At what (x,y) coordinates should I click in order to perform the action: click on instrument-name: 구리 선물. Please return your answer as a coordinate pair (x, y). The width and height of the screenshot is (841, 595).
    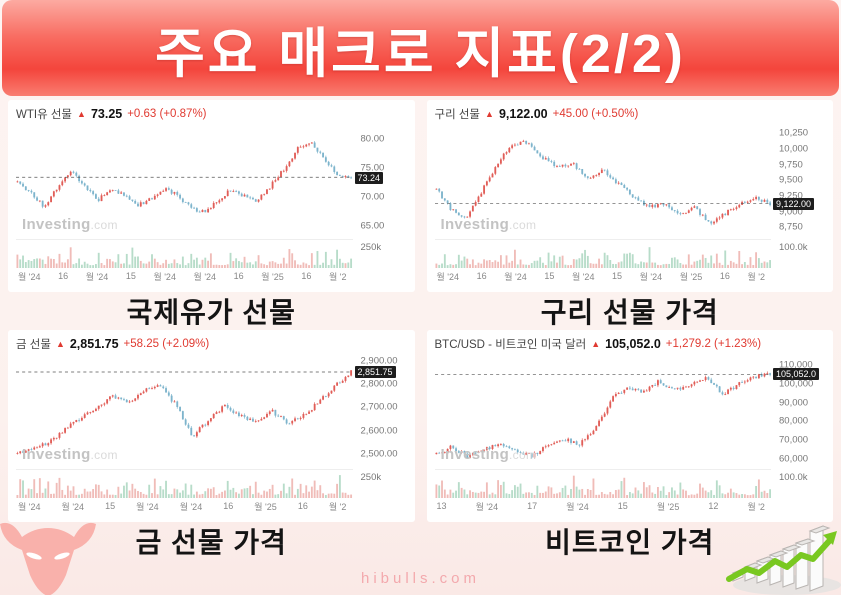
    Looking at the image, I should click on (457, 115).